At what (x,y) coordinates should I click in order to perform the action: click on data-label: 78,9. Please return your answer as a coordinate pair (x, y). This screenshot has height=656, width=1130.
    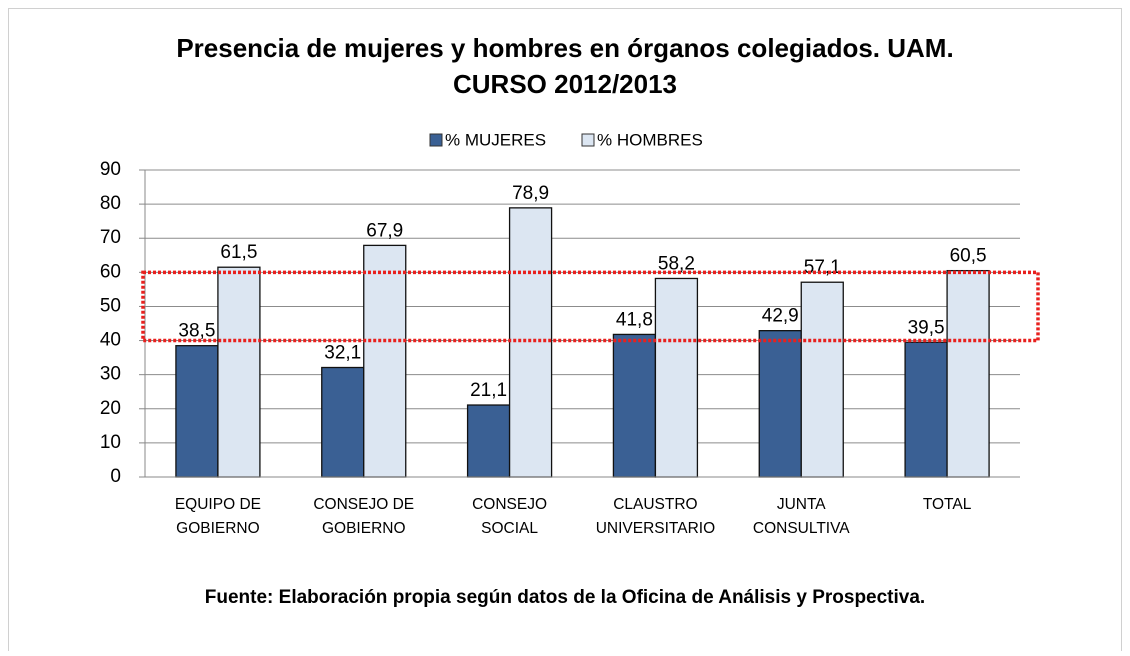
    Looking at the image, I should click on (530, 193).